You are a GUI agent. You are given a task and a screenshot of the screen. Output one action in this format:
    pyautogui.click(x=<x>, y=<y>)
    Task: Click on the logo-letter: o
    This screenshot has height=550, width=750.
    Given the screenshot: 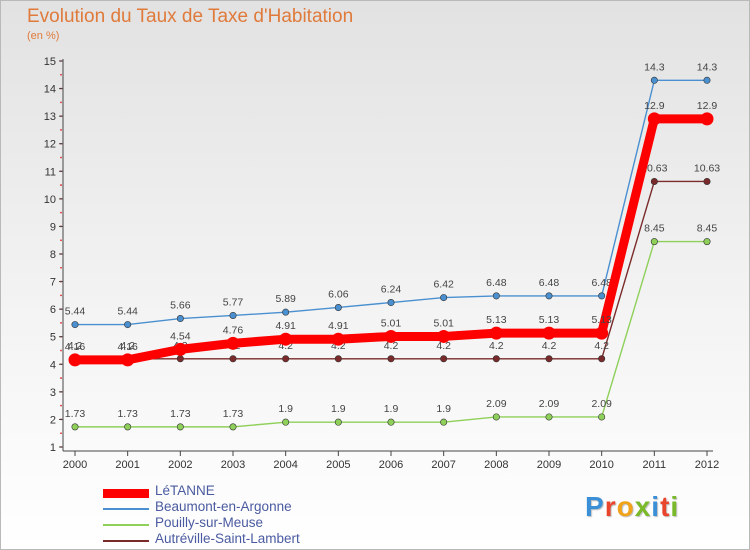 What is the action you would take?
    pyautogui.click(x=625, y=506)
    